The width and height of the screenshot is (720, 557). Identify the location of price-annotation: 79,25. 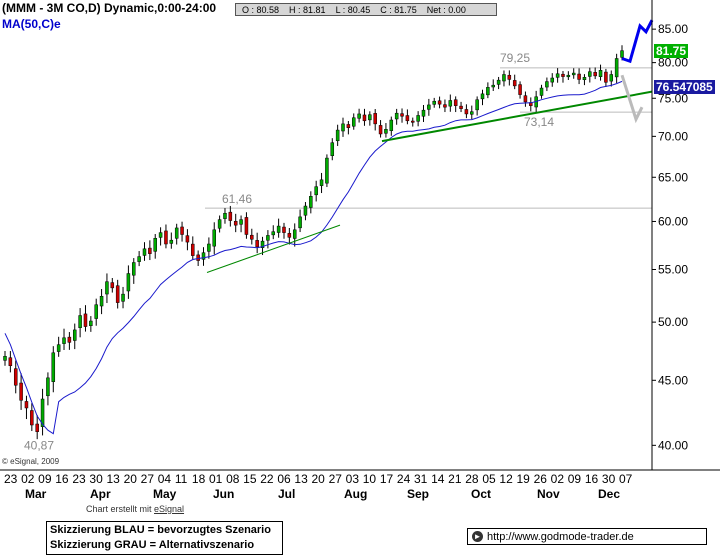
(515, 58).